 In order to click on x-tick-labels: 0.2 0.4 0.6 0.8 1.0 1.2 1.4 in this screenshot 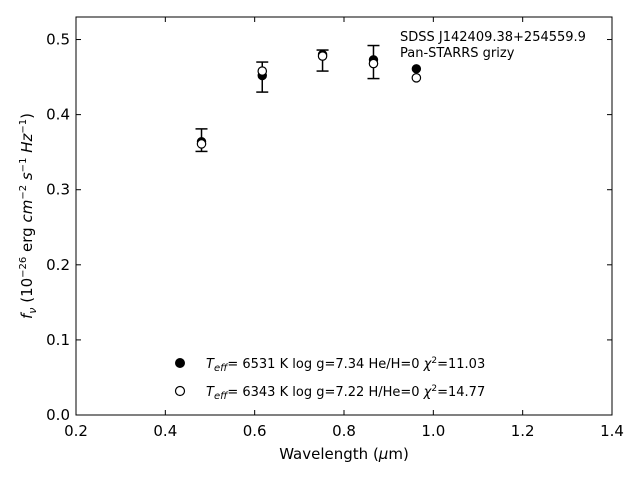, I will do `click(344, 431)`.